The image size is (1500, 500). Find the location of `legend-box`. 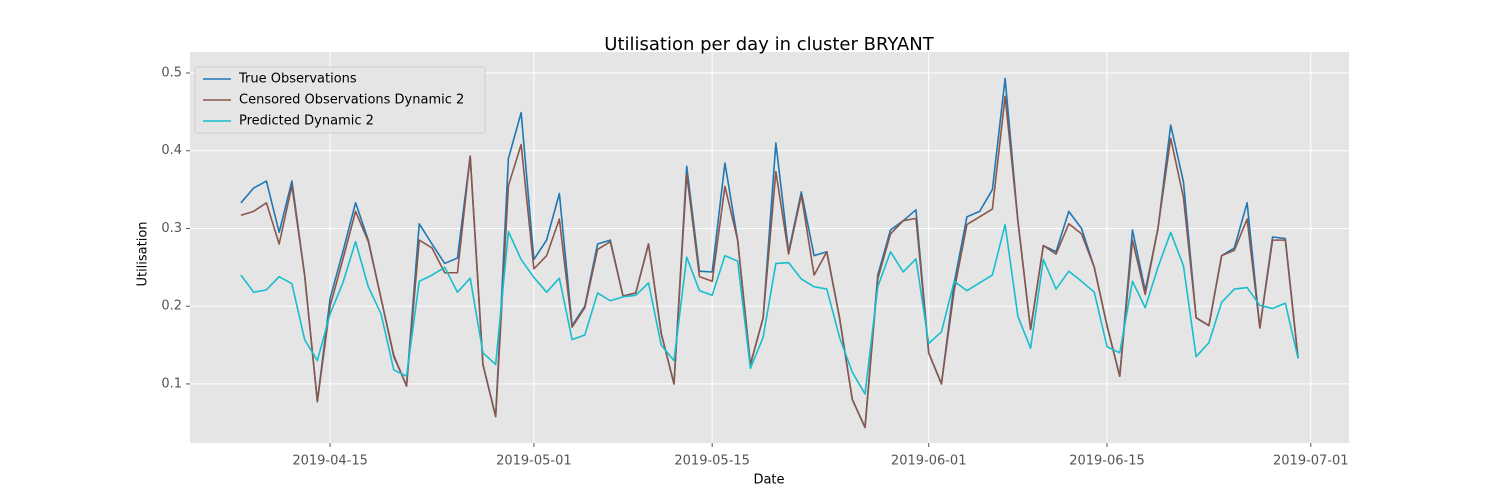

legend-box is located at coordinates (340, 100).